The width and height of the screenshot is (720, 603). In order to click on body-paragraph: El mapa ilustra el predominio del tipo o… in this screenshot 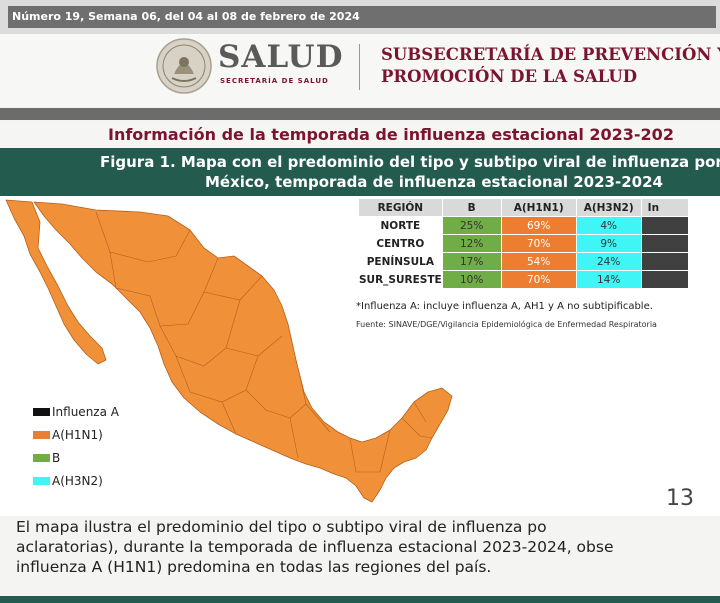, I will do `click(368, 547)`.